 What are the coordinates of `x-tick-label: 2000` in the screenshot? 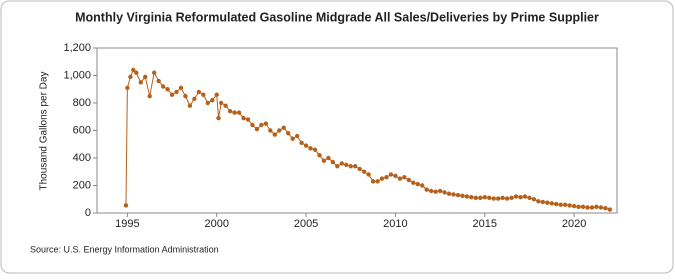 It's located at (216, 224).